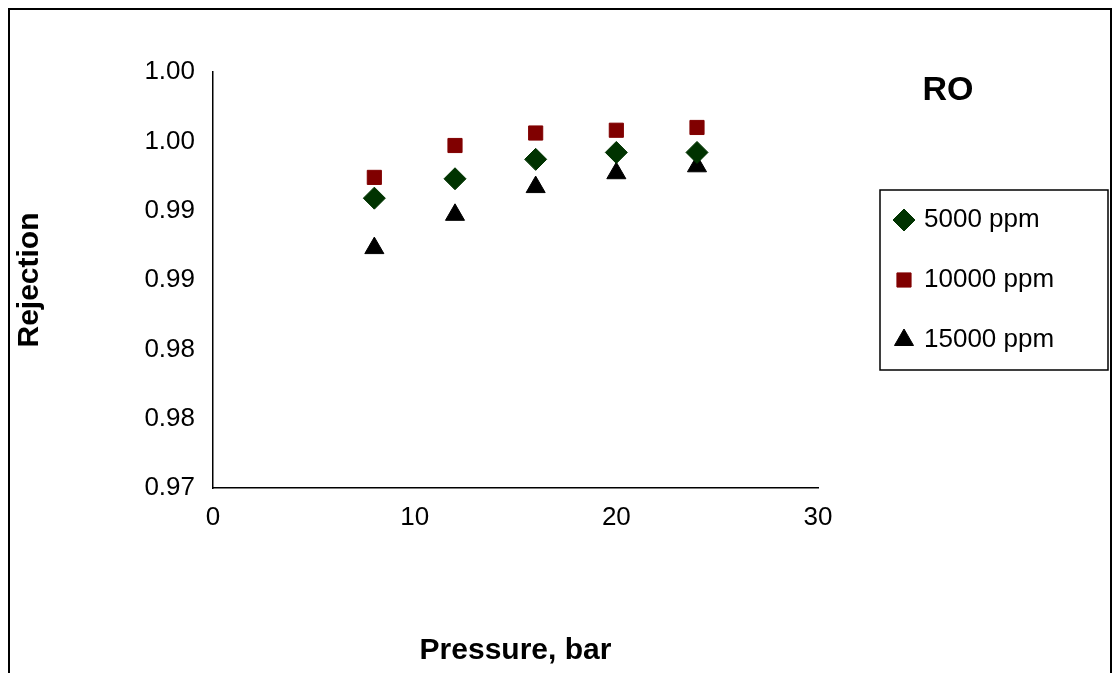 The height and width of the screenshot is (673, 1120). Describe the element at coordinates (515, 649) in the screenshot. I see `x-axis-title: Pressure, bar` at that location.